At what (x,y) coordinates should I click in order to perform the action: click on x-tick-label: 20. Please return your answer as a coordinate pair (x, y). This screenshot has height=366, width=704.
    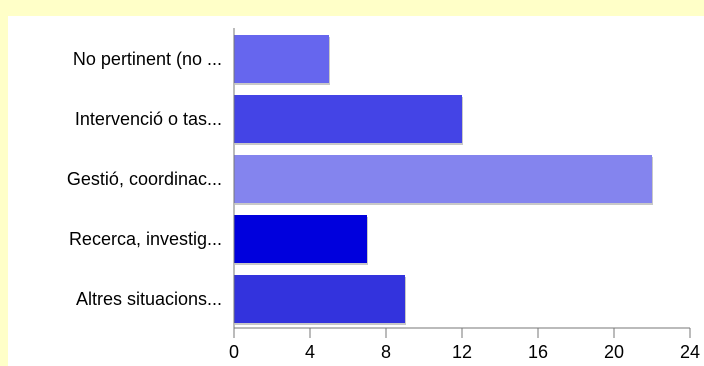
    Looking at the image, I should click on (614, 352).